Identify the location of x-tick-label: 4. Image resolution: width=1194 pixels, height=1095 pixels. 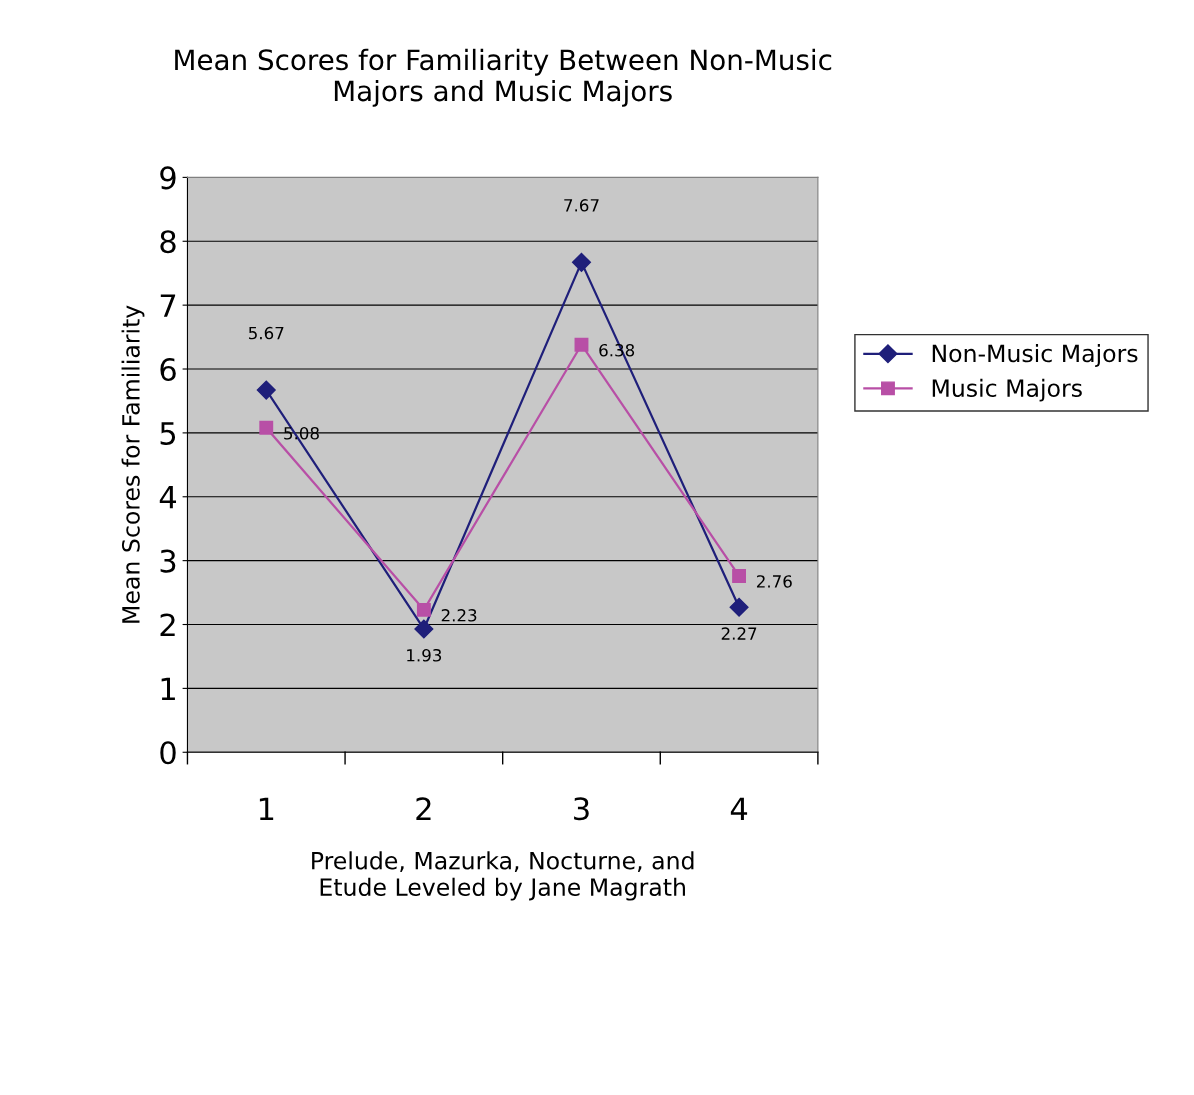
(739, 808).